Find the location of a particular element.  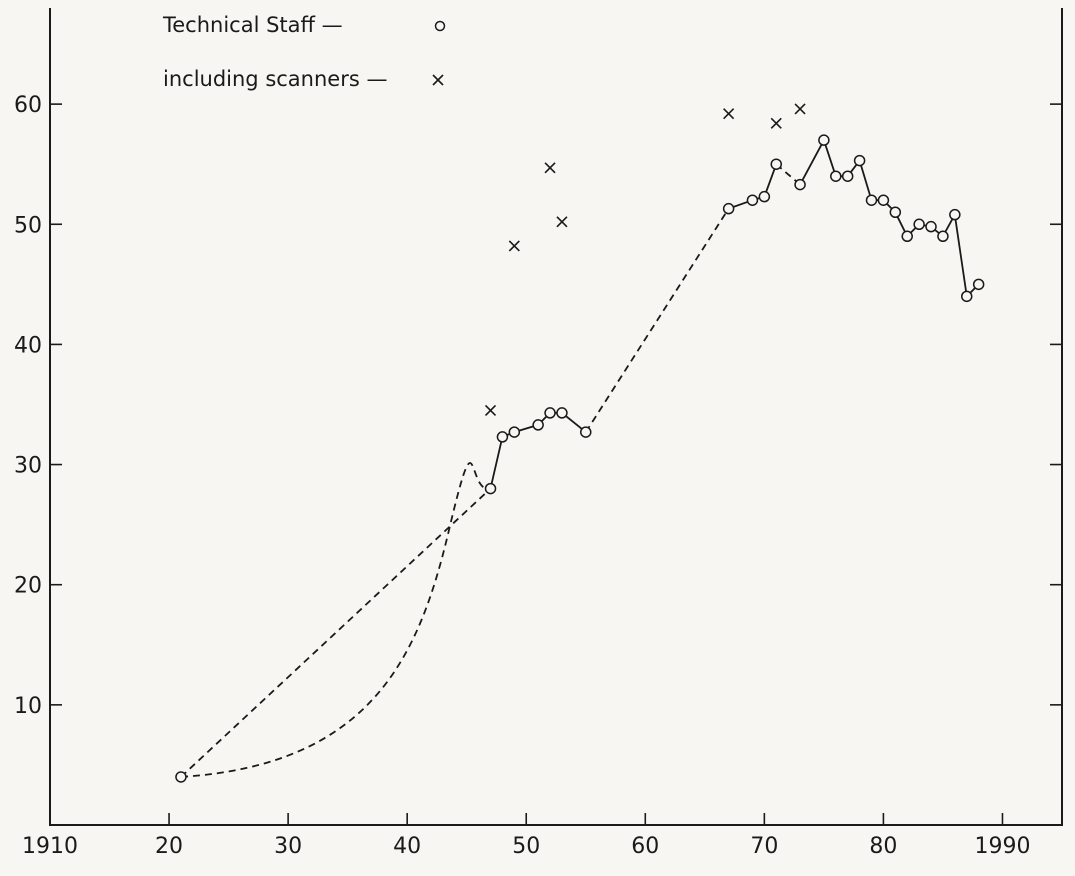

x-tick-label: 60 is located at coordinates (645, 846).